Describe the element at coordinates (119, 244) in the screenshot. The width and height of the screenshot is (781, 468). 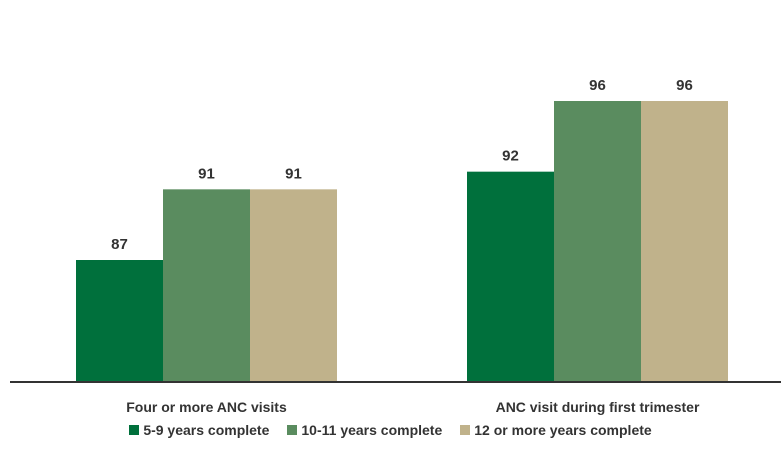
I see `value-label-1-1: 87` at that location.